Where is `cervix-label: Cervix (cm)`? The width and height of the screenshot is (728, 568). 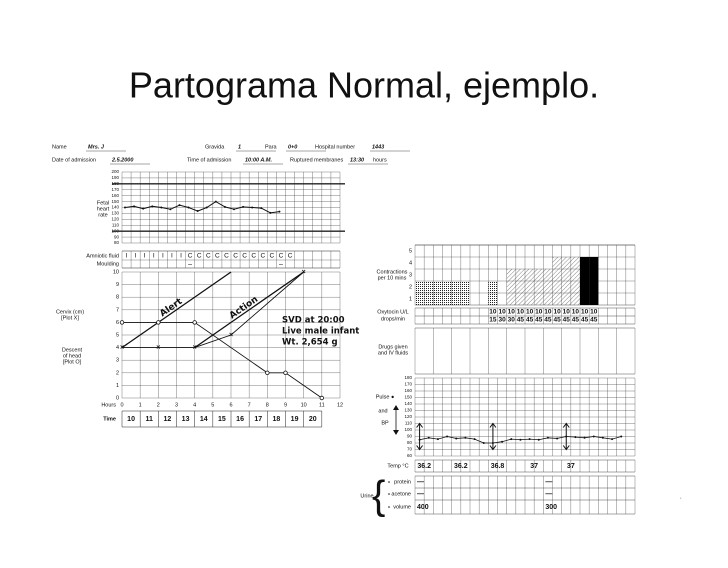
cervix-label: Cervix (cm) is located at coordinates (70, 312).